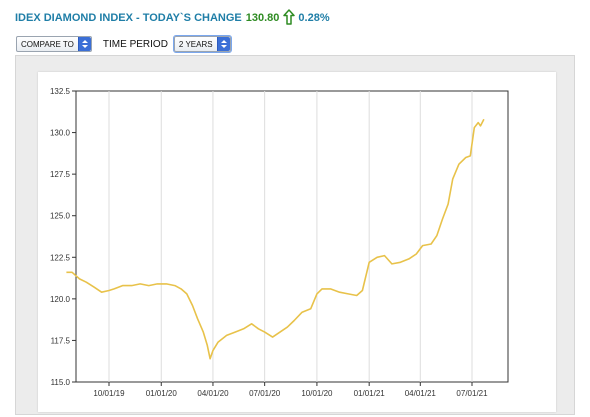 Image resolution: width=590 pixels, height=417 pixels. Describe the element at coordinates (421, 393) in the screenshot. I see `x-tick-label: 04/01/21` at that location.